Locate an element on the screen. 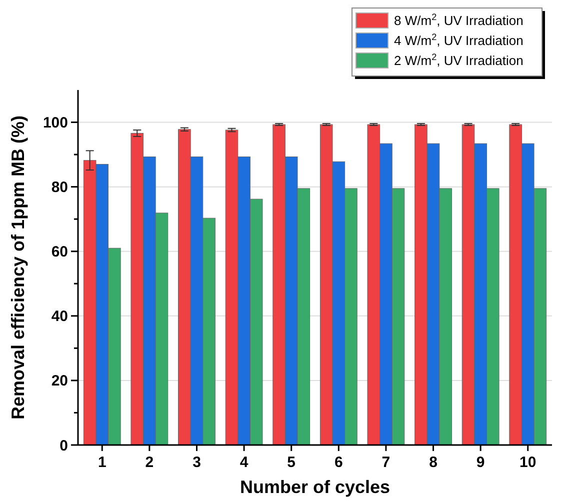 This screenshot has width=567, height=501. y-tick-label: 100 is located at coordinates (55, 123).